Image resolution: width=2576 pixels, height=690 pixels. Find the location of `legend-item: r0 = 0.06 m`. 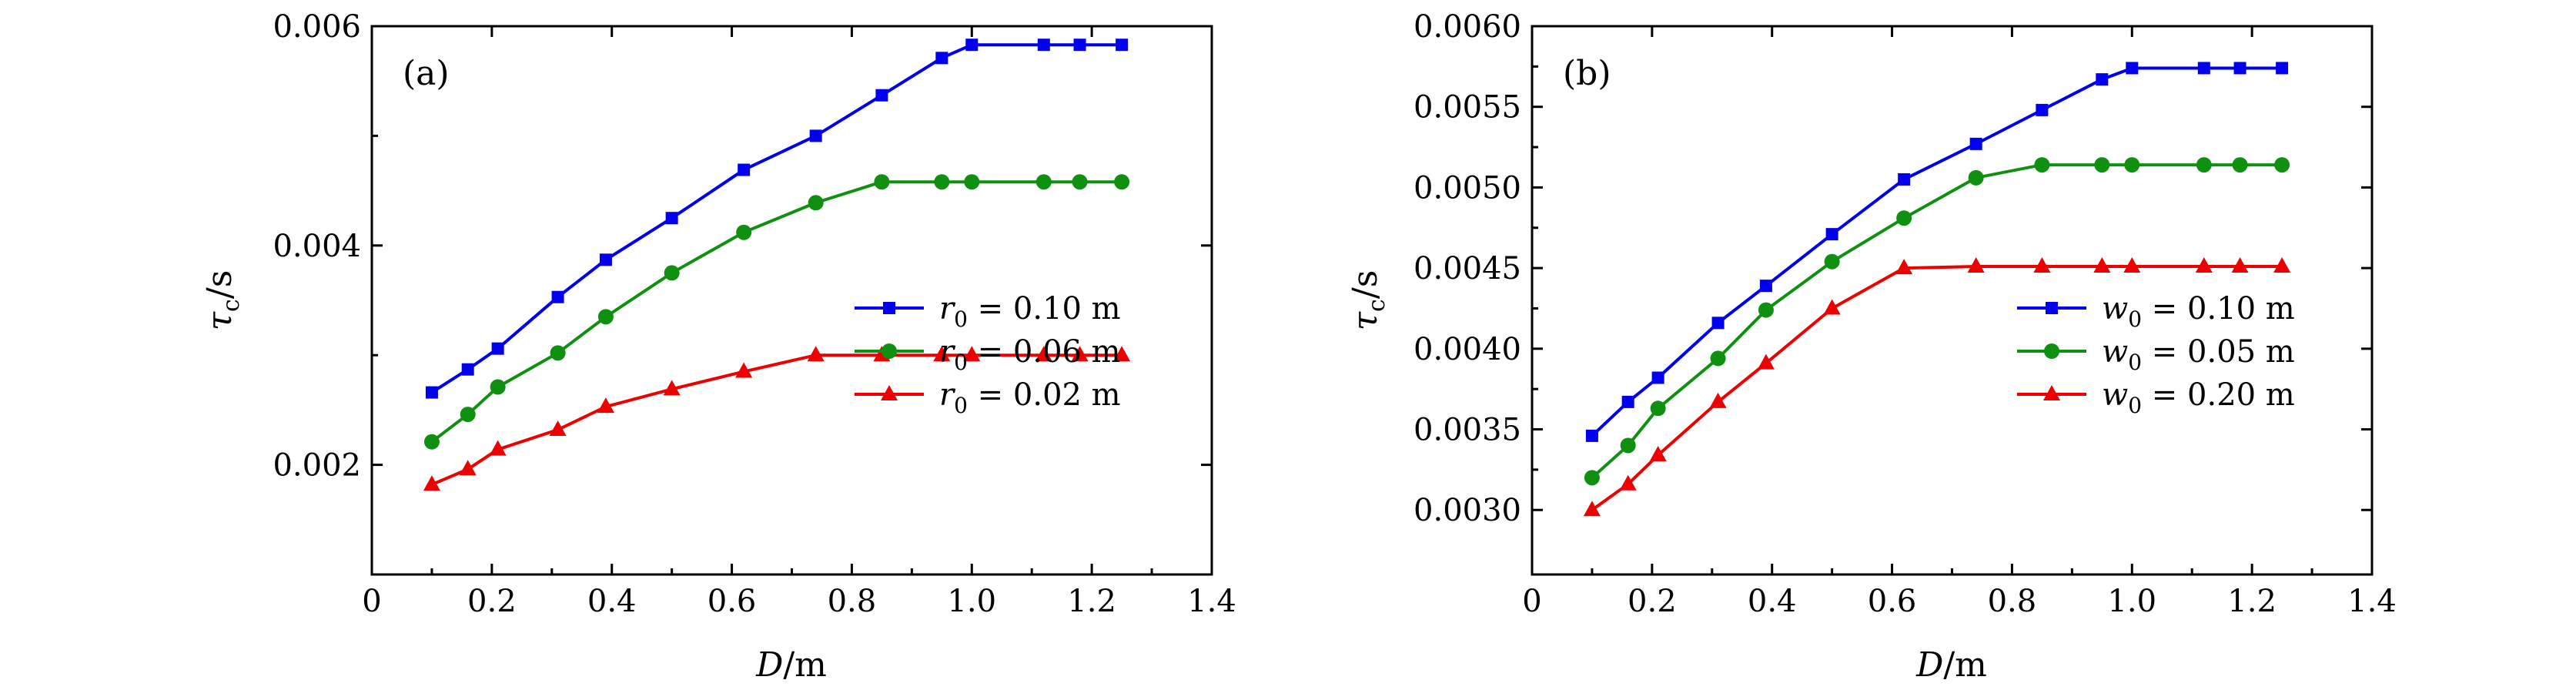

legend-item: r0 = 0.06 m is located at coordinates (988, 354).